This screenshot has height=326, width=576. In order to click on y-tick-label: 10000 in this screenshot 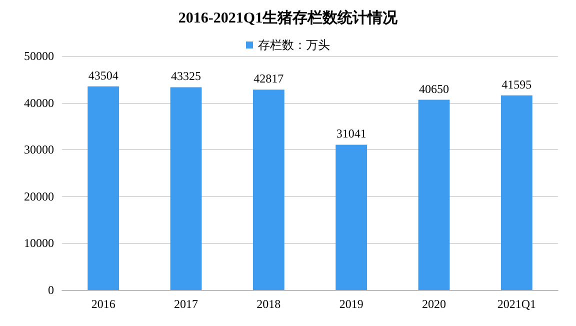, I will do `click(39, 243)`.